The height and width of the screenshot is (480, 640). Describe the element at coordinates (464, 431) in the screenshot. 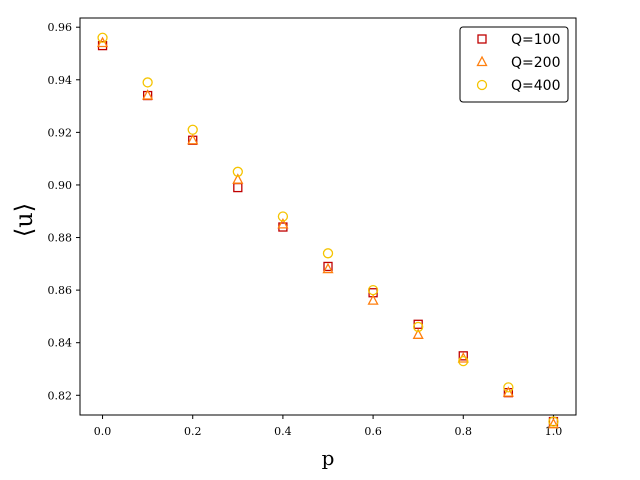

I see `x-tick-label: 0.8` at that location.